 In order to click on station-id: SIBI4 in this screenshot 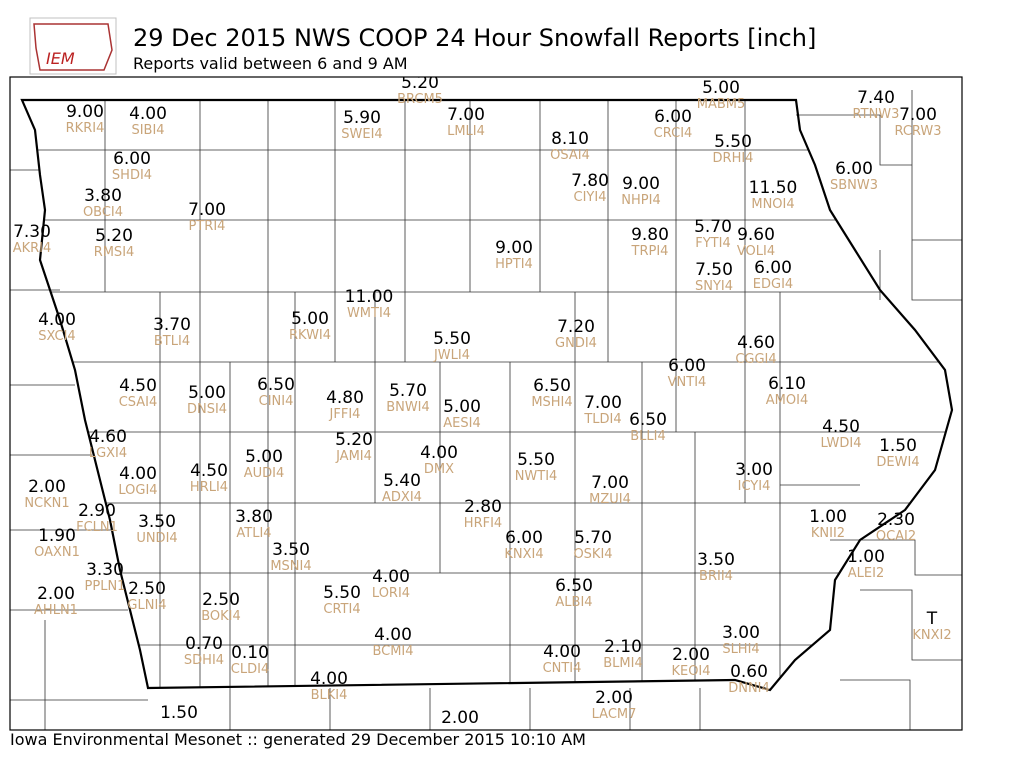, I will do `click(147, 130)`.